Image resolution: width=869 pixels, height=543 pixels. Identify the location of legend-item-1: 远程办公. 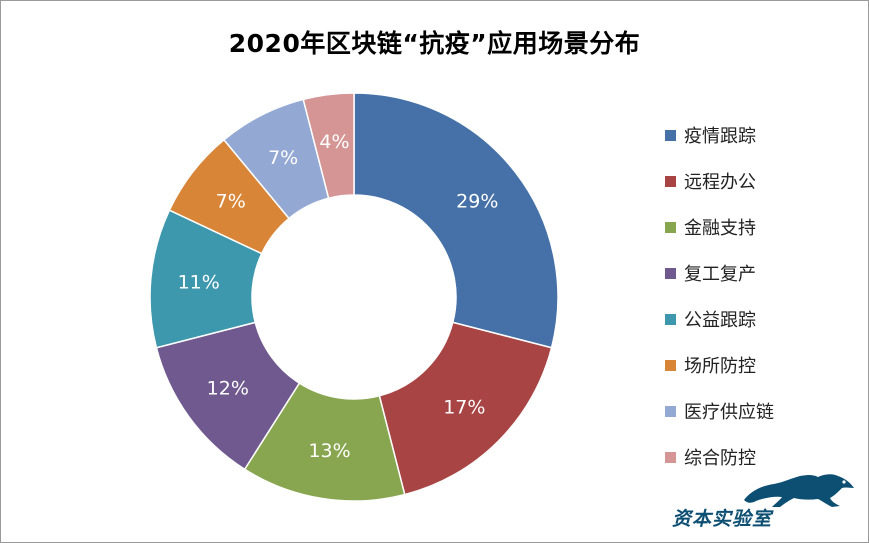
(719, 181).